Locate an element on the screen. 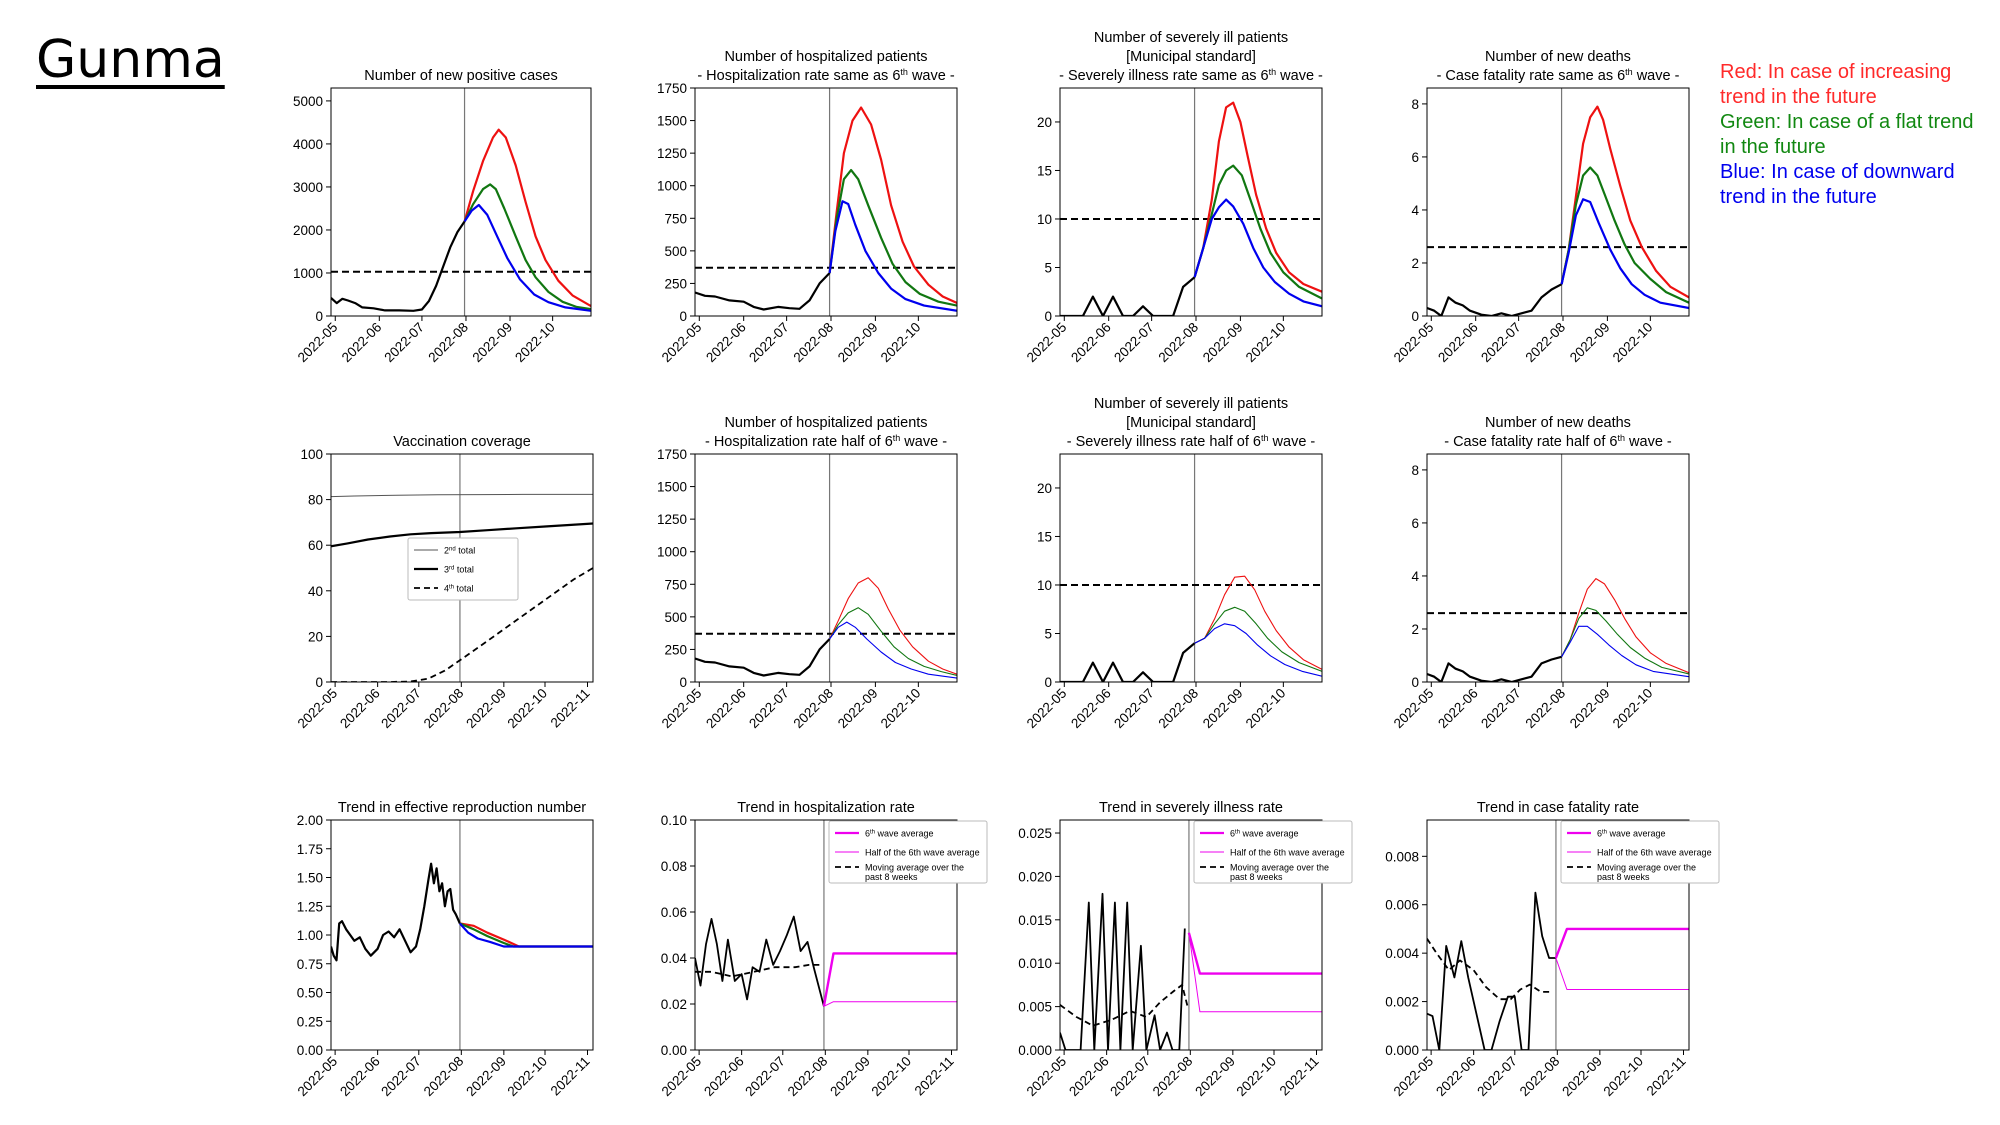 The image size is (2000, 1125). y-tick-label: 2.00 is located at coordinates (310, 820).